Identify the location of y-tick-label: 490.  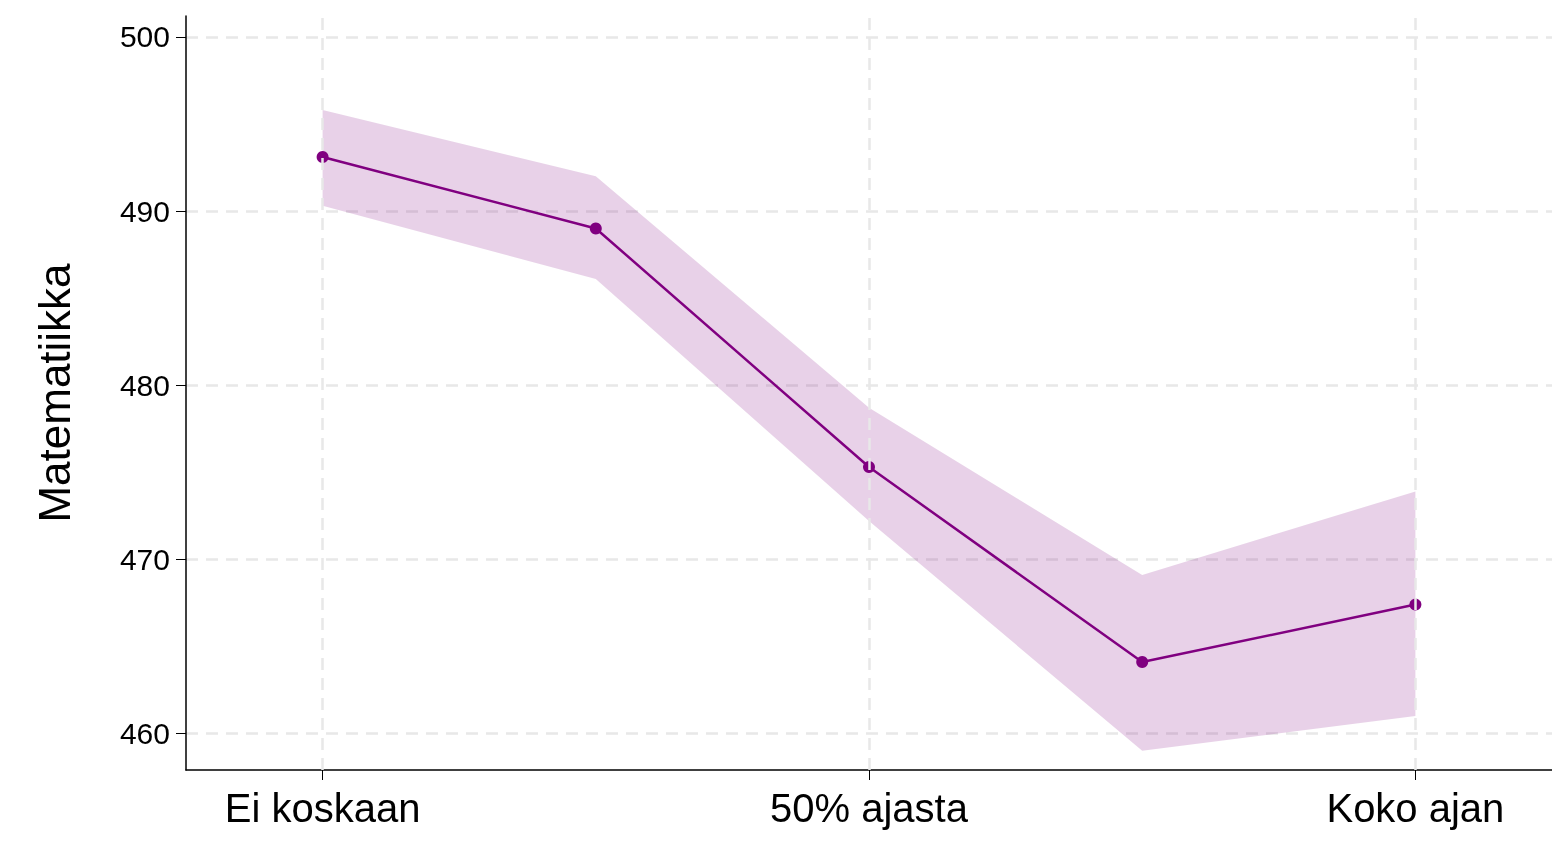
(144, 211).